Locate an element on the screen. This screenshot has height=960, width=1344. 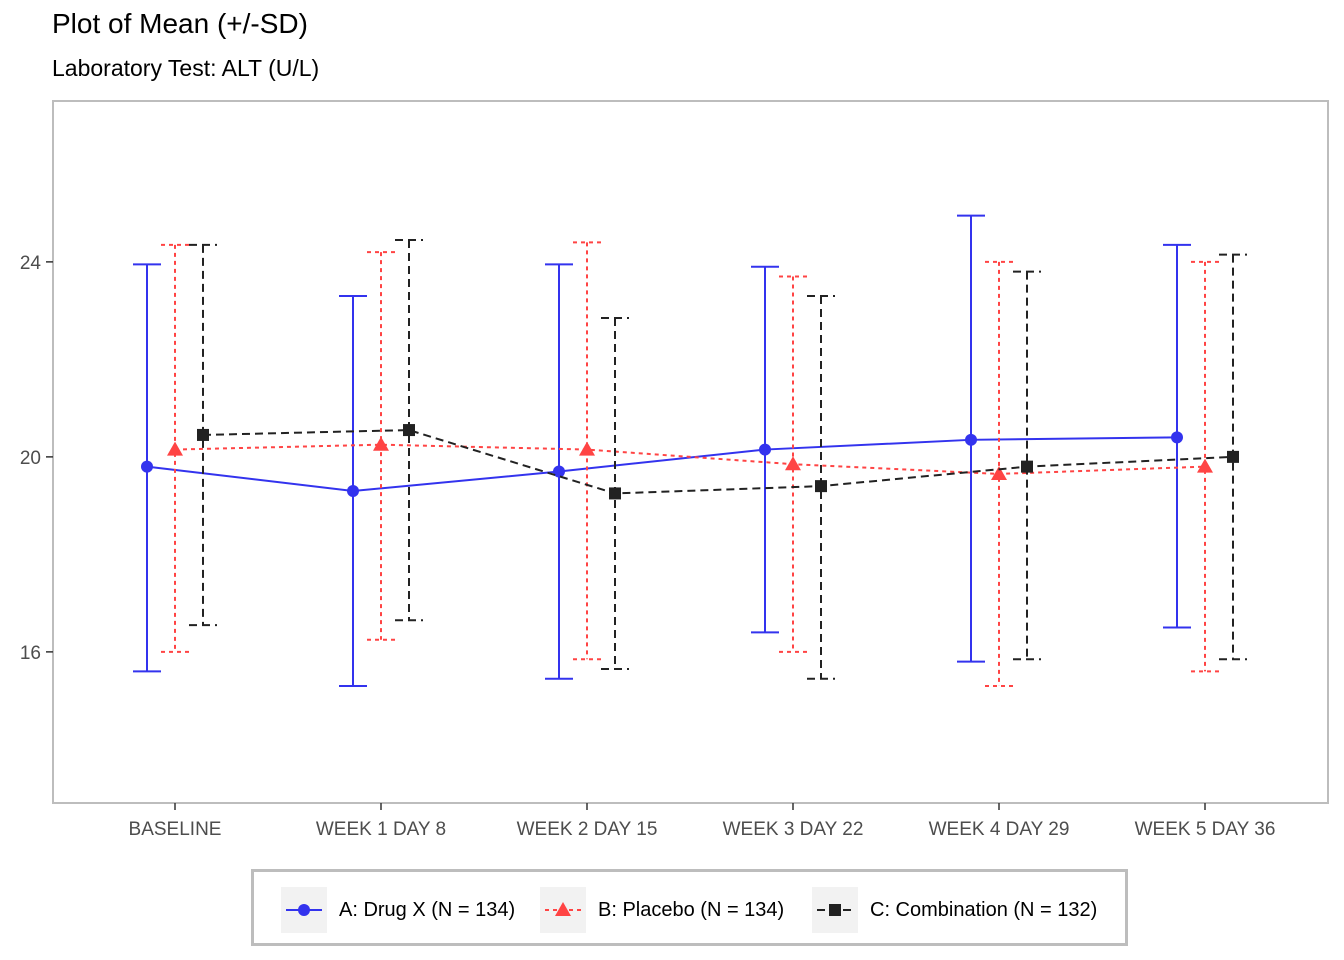
legend-item: C: Combination (N = 132) is located at coordinates (954, 910).